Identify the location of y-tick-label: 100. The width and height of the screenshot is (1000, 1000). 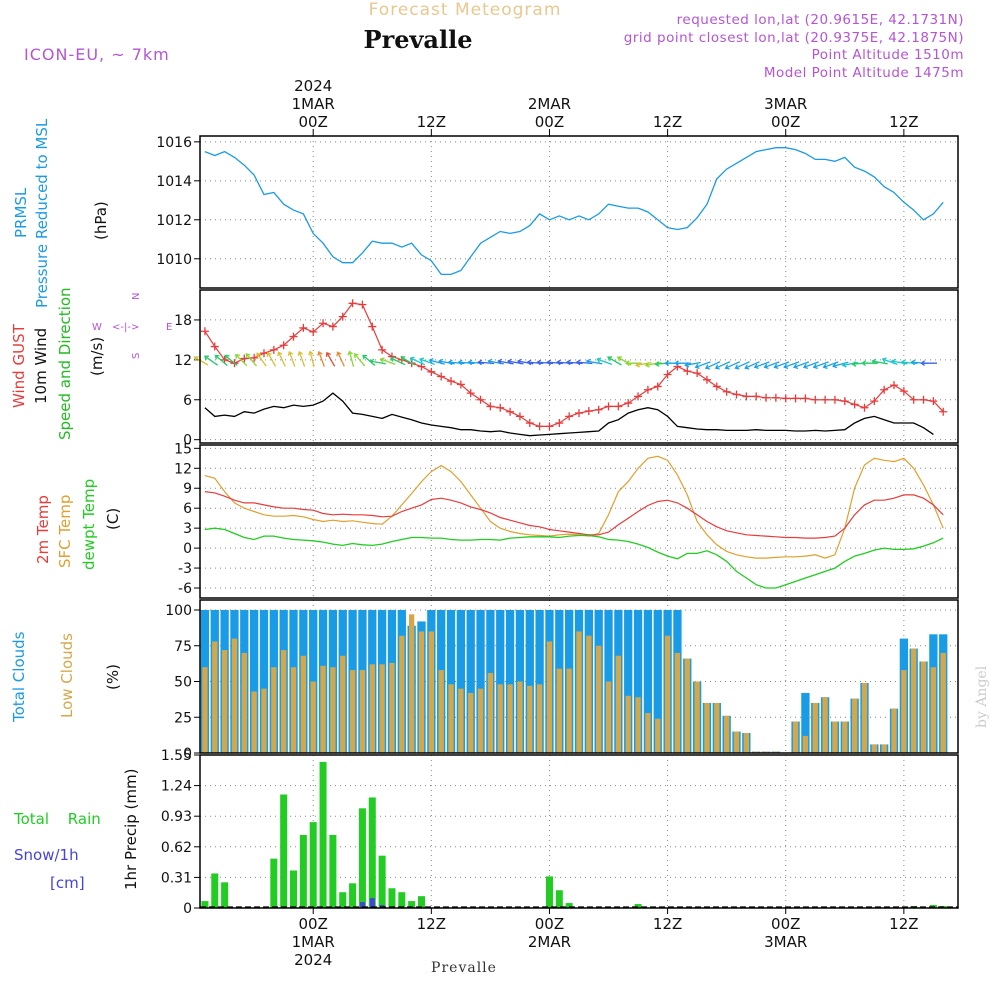
(178, 611).